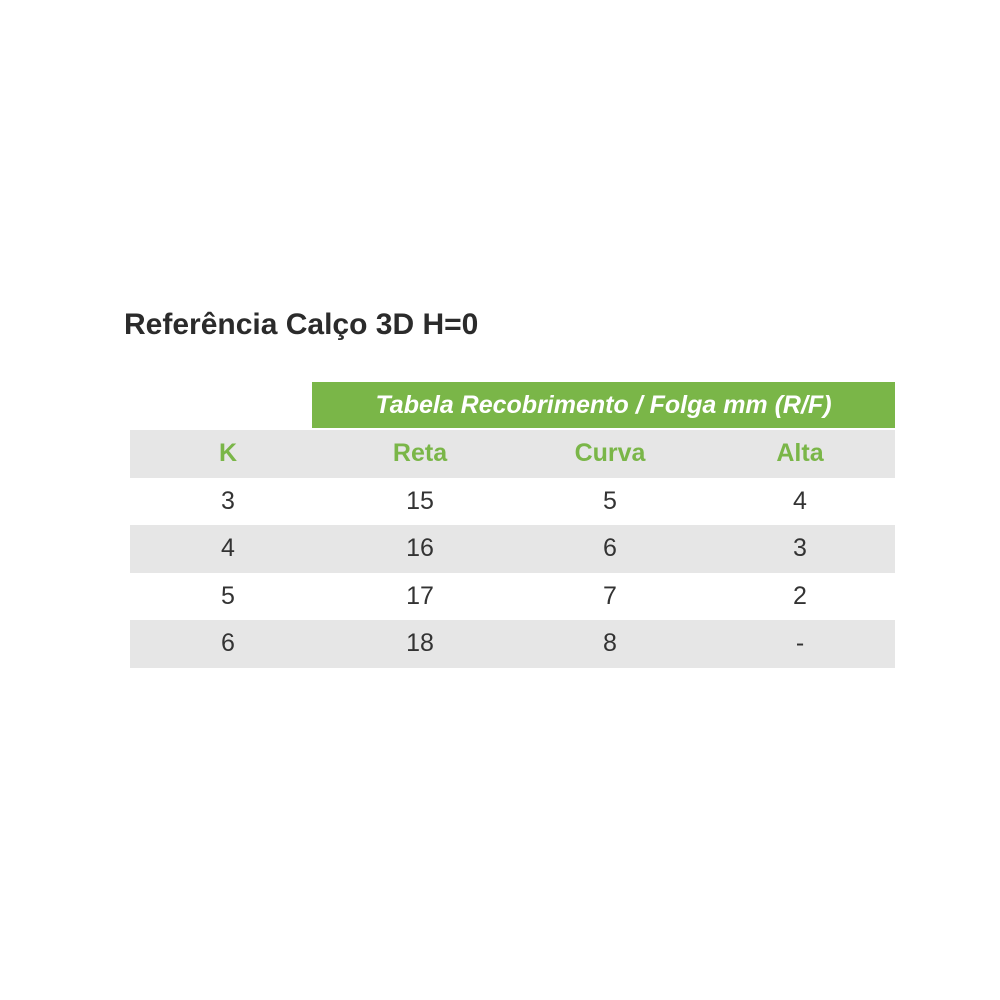 The height and width of the screenshot is (1000, 1000). Describe the element at coordinates (800, 595) in the screenshot. I see `cell-alta: 2` at that location.